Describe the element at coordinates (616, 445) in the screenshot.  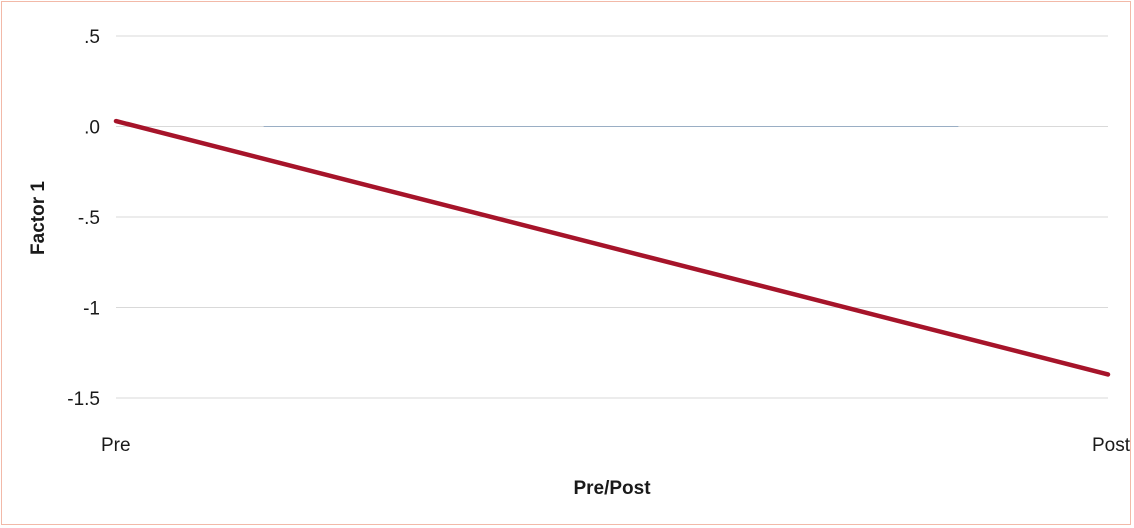
I see `x-tick-labels: Pre Post` at that location.